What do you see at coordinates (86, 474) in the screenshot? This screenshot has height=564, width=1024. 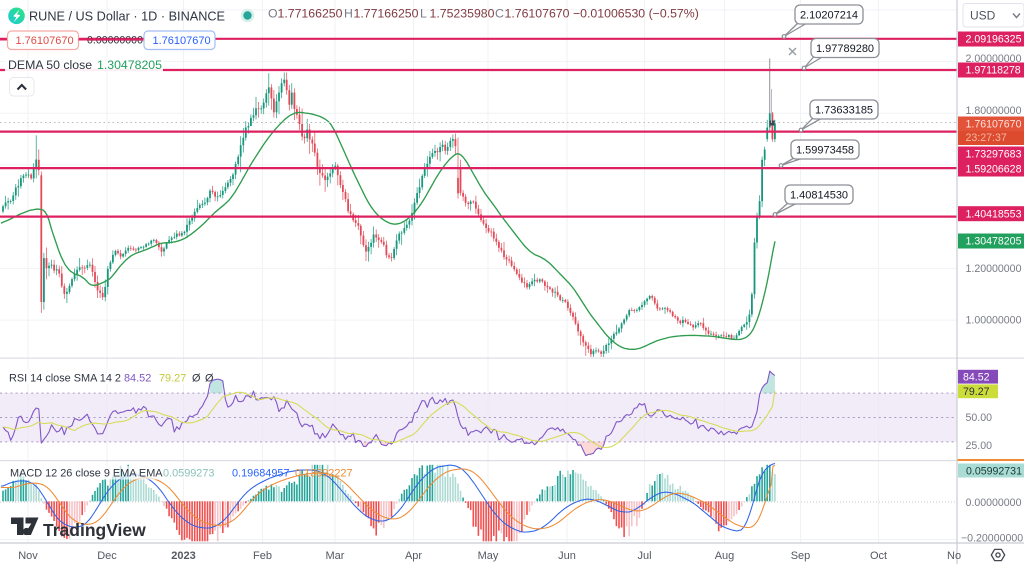 I see `svg-text: MACD 12 26 close 9 EMA EMA` at bounding box center [86, 474].